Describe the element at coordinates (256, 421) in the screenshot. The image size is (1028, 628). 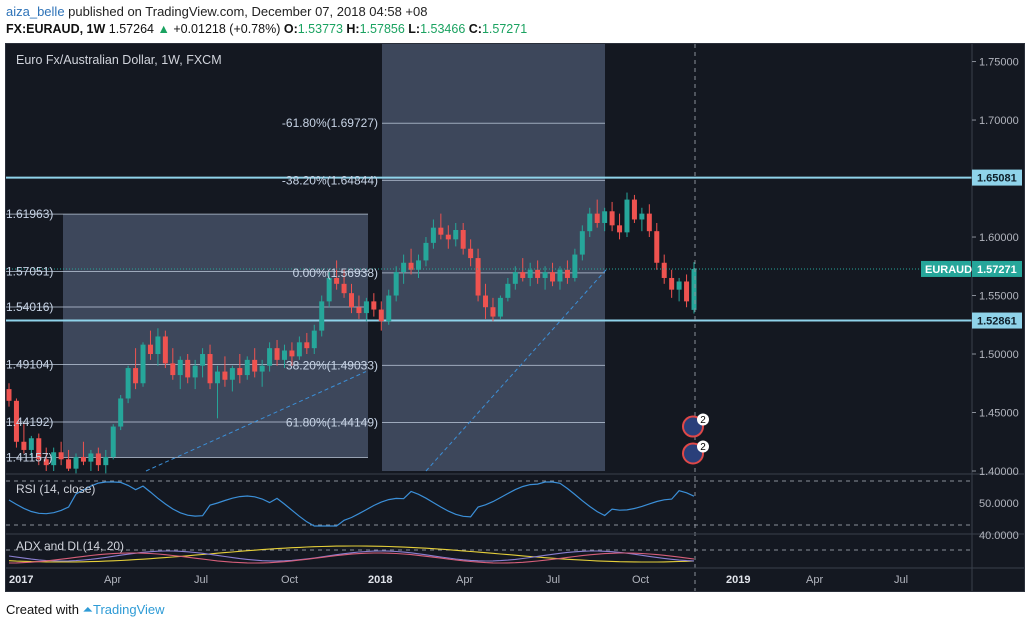
I see `trendline-left` at that location.